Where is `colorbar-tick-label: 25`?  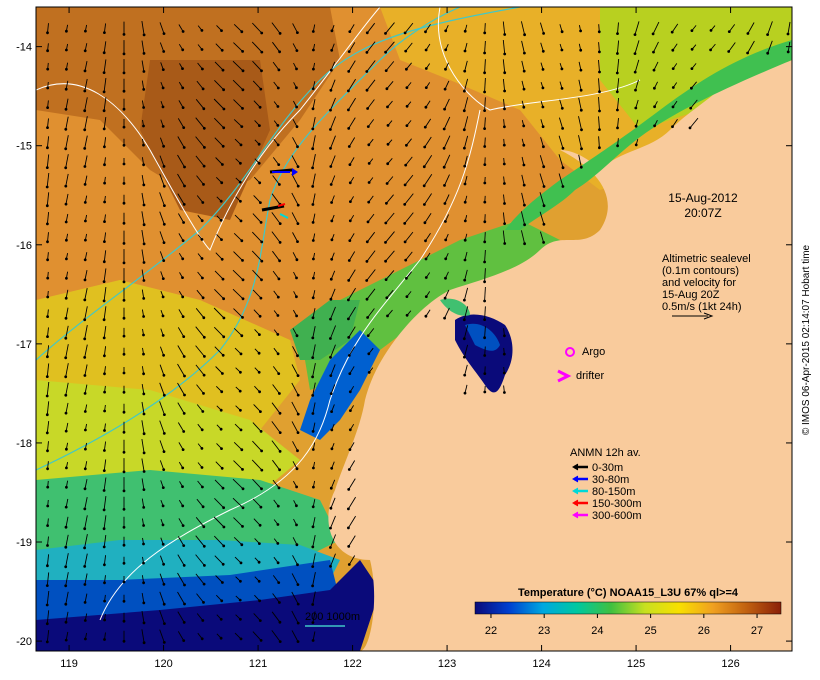
colorbar-tick-label: 25 is located at coordinates (650, 631).